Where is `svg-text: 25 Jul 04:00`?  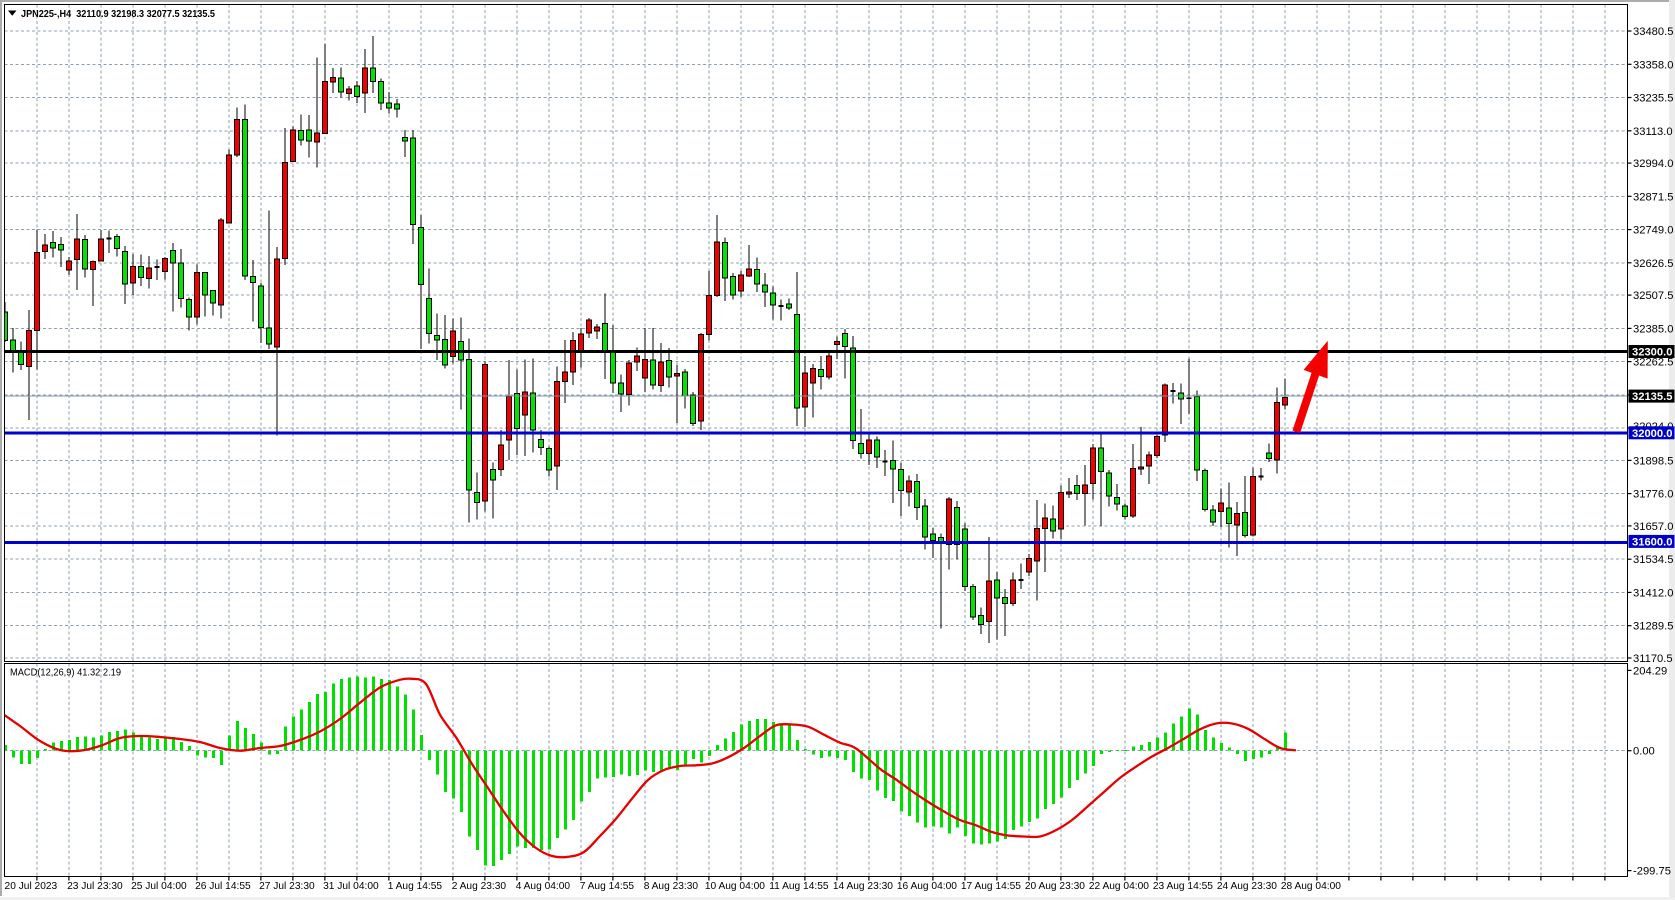
svg-text: 25 Jul 04:00 is located at coordinates (159, 886).